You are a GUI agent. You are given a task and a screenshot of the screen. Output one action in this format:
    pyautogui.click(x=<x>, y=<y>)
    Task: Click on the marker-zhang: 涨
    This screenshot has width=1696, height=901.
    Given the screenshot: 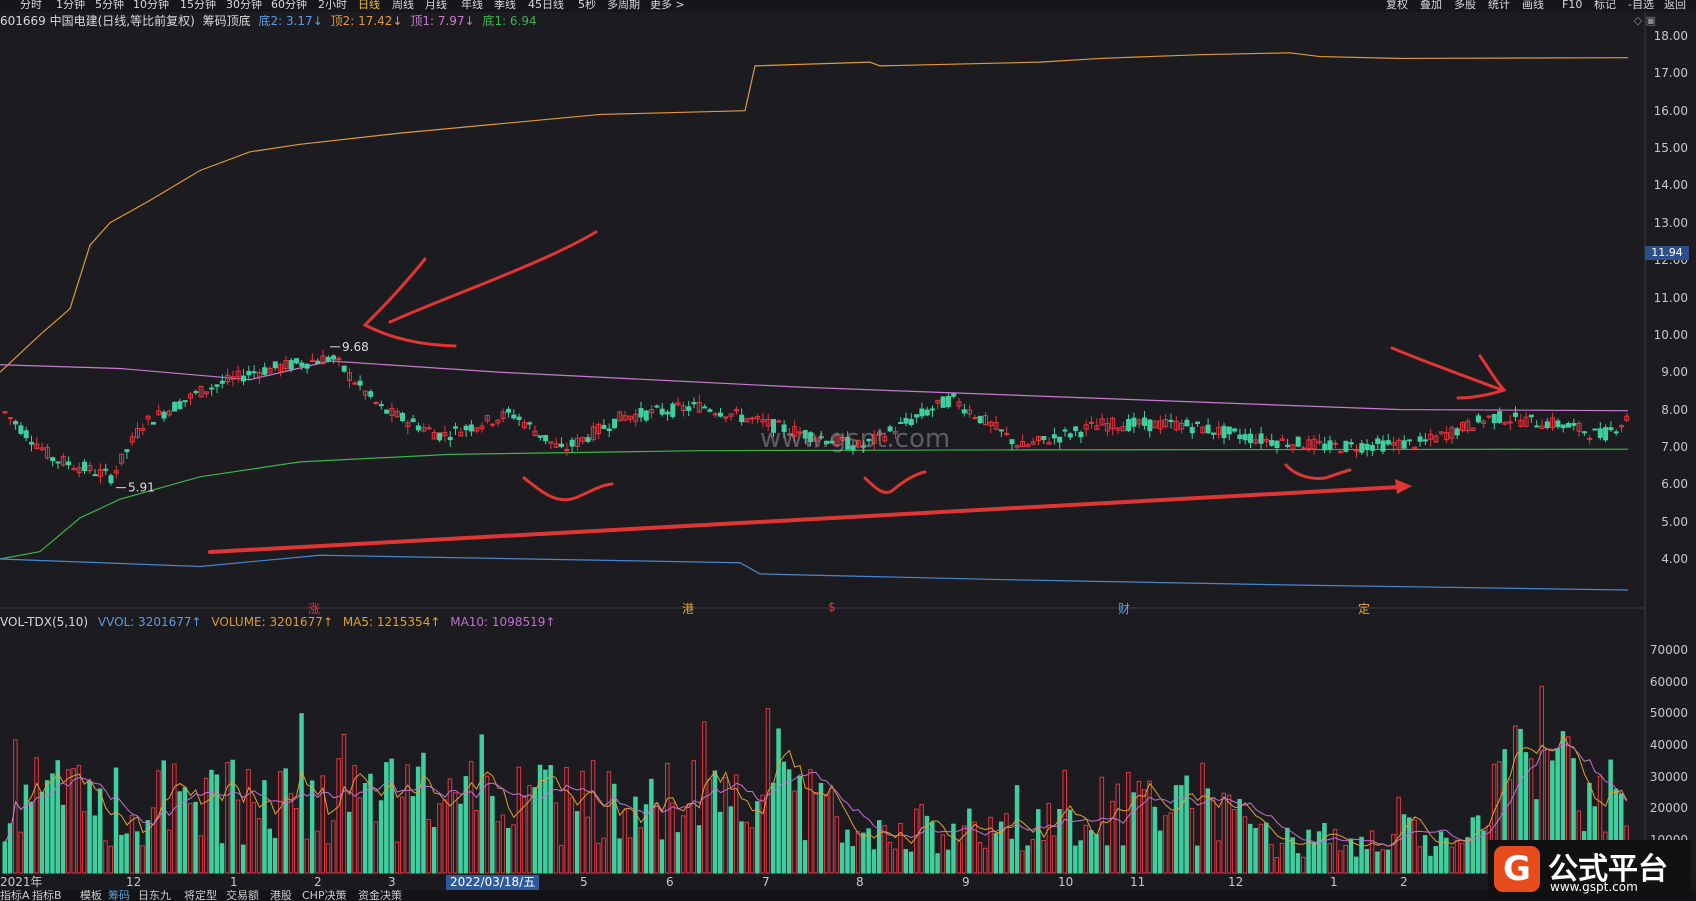 What is the action you would take?
    pyautogui.click(x=314, y=609)
    